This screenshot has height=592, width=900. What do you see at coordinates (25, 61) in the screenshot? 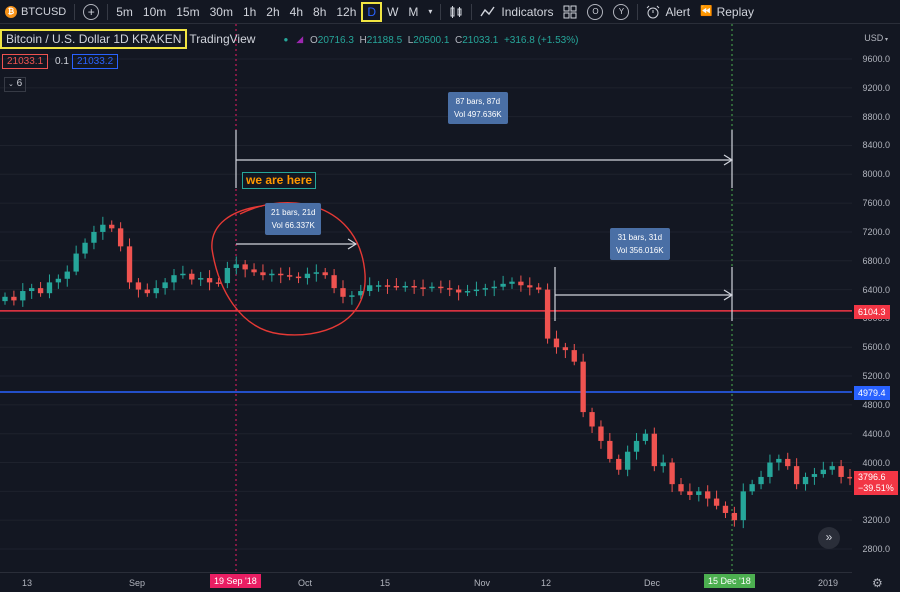
I see `sell-price-button: 21033.1` at bounding box center [25, 61].